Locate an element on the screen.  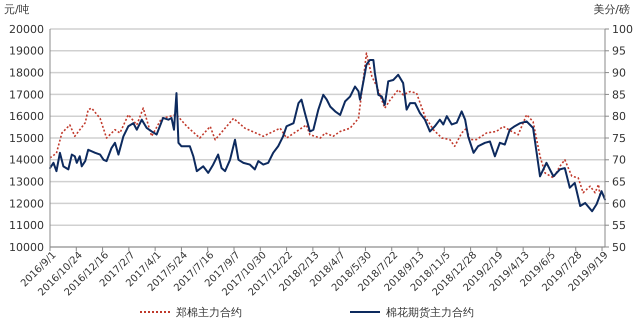
y-axis-title: 元/吨 is located at coordinates (17, 9).